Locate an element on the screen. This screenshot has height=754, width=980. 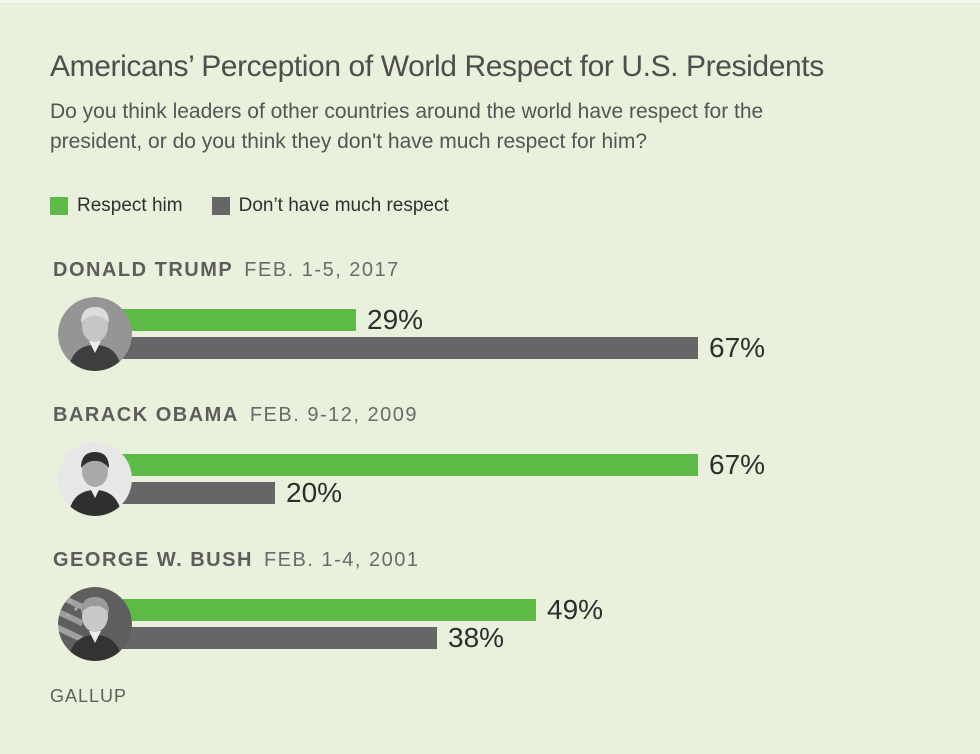
respect-bar-line: 49% is located at coordinates (349, 609).